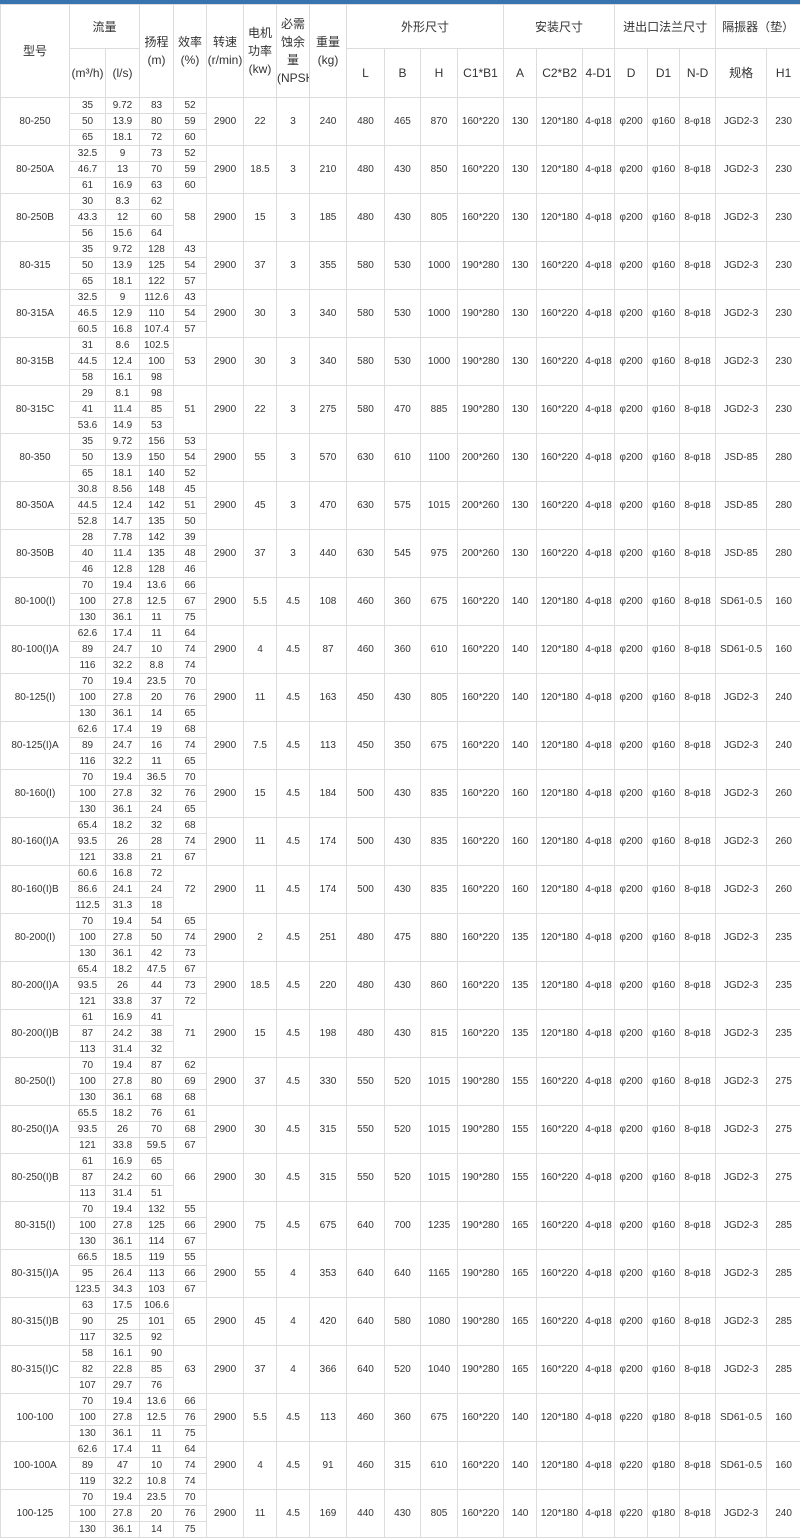 The height and width of the screenshot is (1539, 800). I want to click on header-model: 型号, so click(35, 51).